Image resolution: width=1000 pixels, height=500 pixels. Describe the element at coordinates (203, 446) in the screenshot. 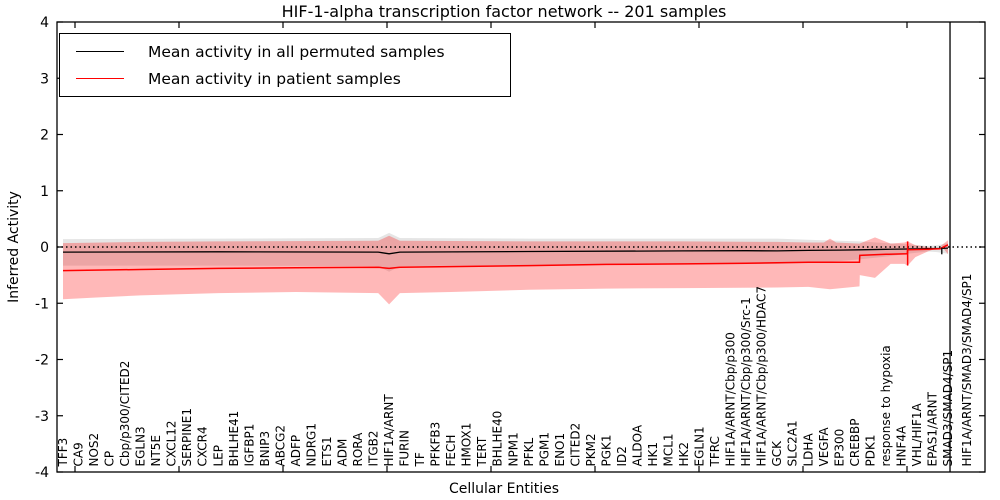

I see `x-tick-label: CXCR4` at that location.